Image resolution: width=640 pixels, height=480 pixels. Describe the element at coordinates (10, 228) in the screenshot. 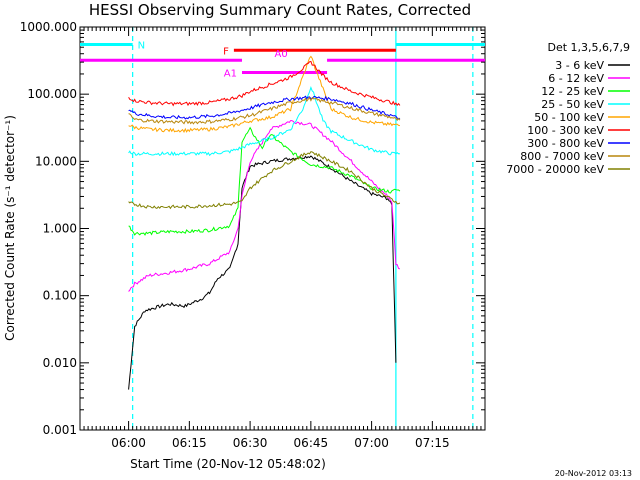

I see `y-axis-label: Corrected Count Rate (s⁻¹ detector⁻¹)` at that location.